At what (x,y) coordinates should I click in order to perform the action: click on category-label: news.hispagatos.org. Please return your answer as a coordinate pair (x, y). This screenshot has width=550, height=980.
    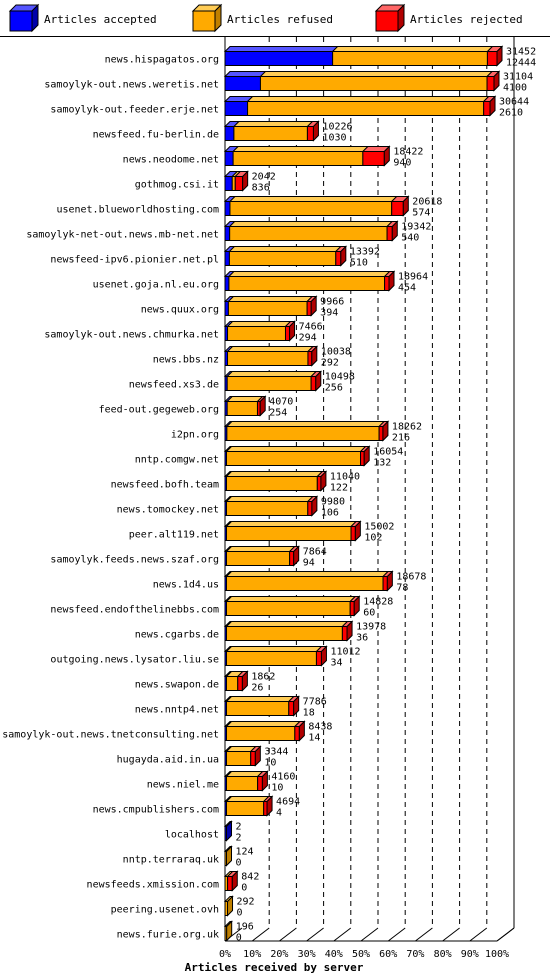
    Looking at the image, I should click on (162, 60).